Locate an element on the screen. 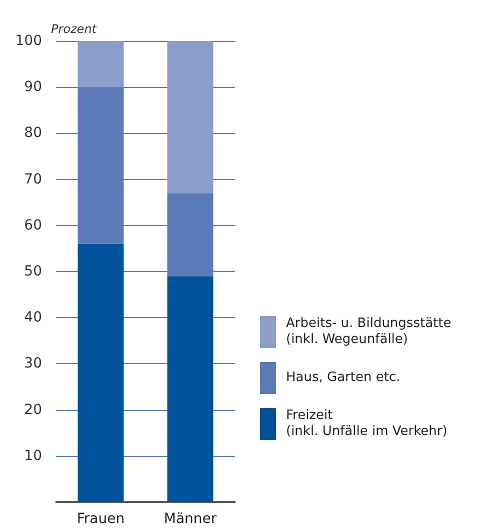 The image size is (495, 532). y-tick-label: 30 is located at coordinates (33, 364).